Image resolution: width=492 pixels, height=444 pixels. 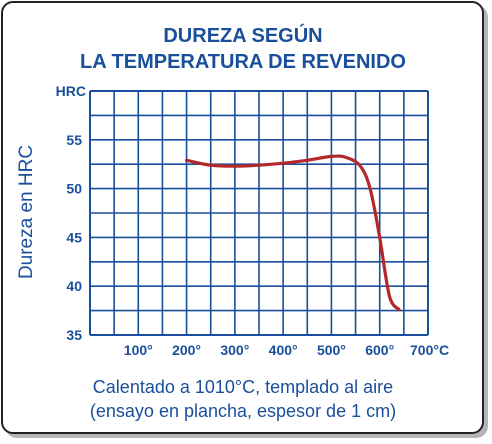 I want to click on caption-line-2: (ensayo en plancha, espesor de 1 cm), so click(x=243, y=411).